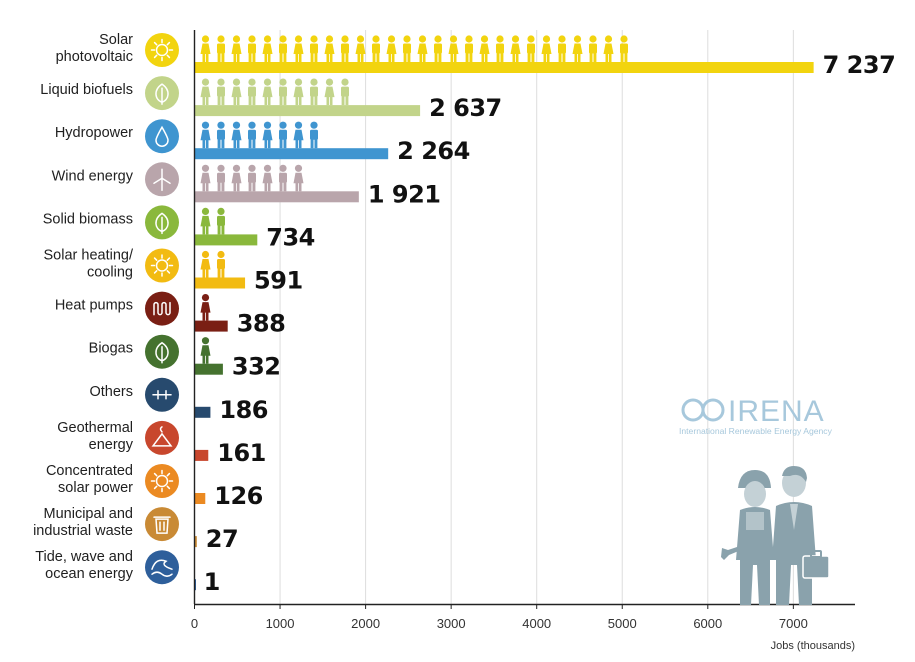 The height and width of the screenshot is (662, 915). Describe the element at coordinates (256, 367) in the screenshot. I see `value-label: 332` at that location.